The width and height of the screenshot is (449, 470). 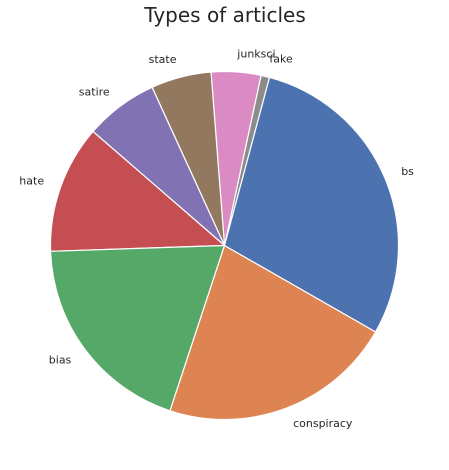 I want to click on slice-label-conspiracy: conspiracy, so click(x=323, y=423).